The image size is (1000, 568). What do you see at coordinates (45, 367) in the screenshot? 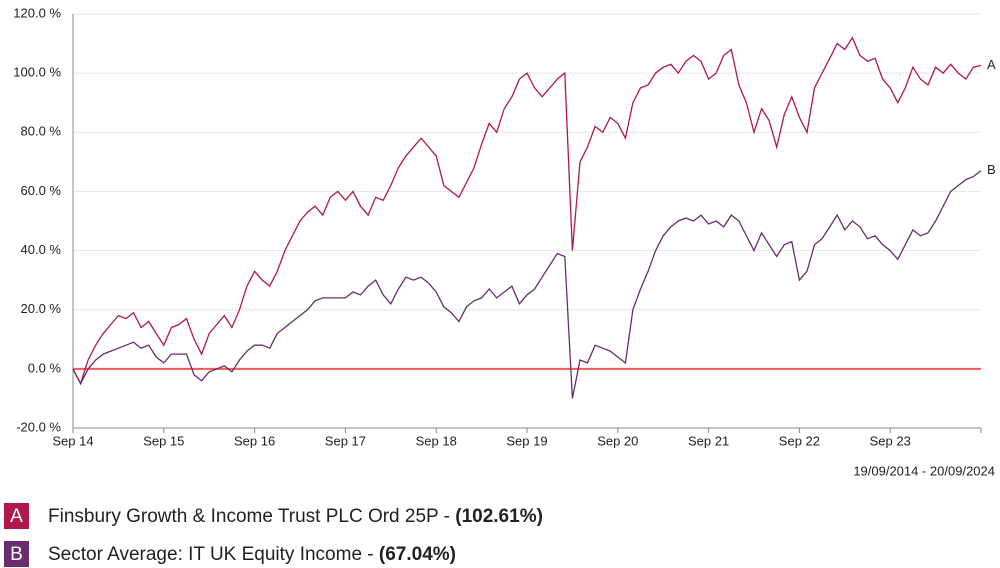
I see `y-tick-label: 0.0 %` at bounding box center [45, 367].